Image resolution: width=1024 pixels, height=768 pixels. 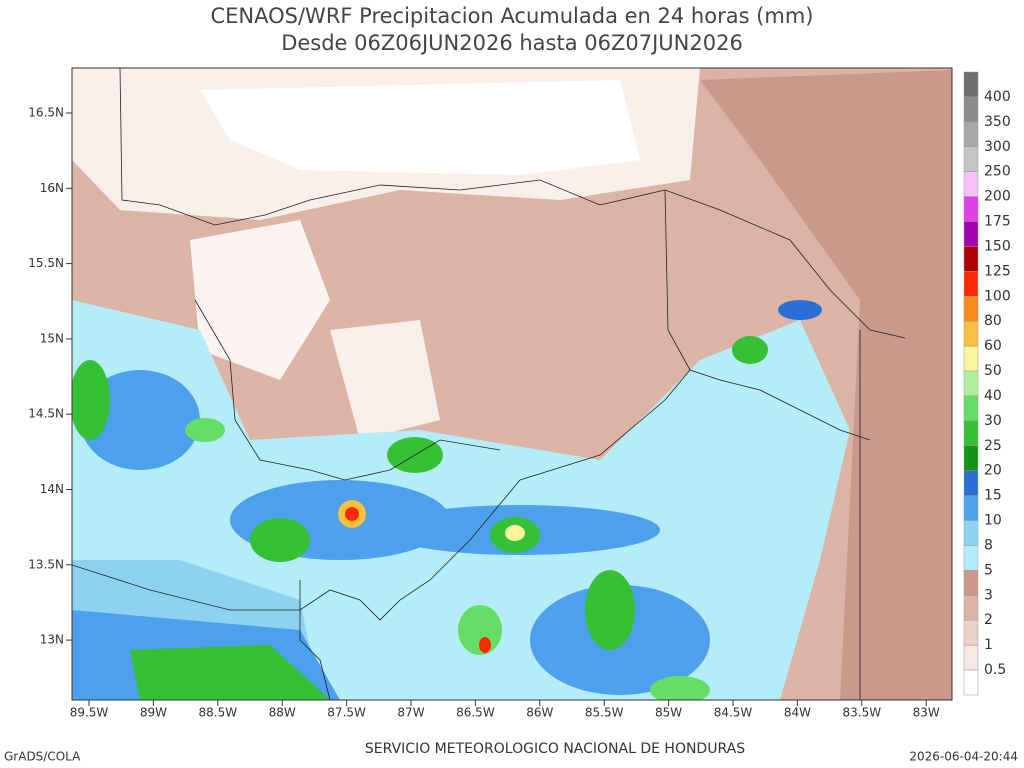 I want to click on lat-label: 13N, so click(x=52, y=640).